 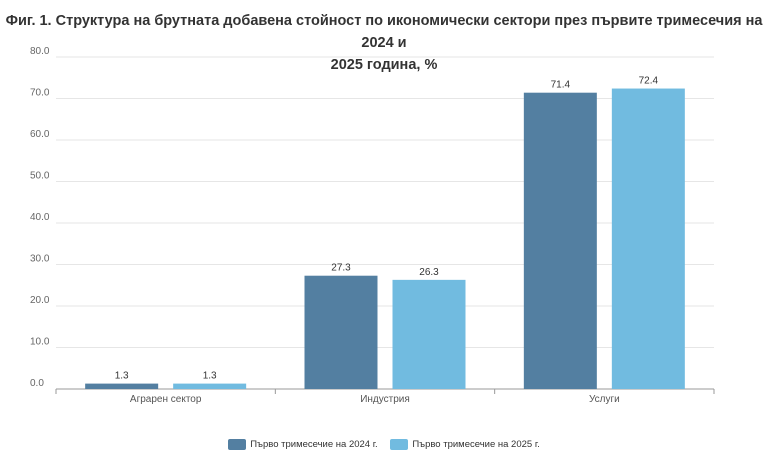 I want to click on bar-value-label: 71.4, so click(x=561, y=85).